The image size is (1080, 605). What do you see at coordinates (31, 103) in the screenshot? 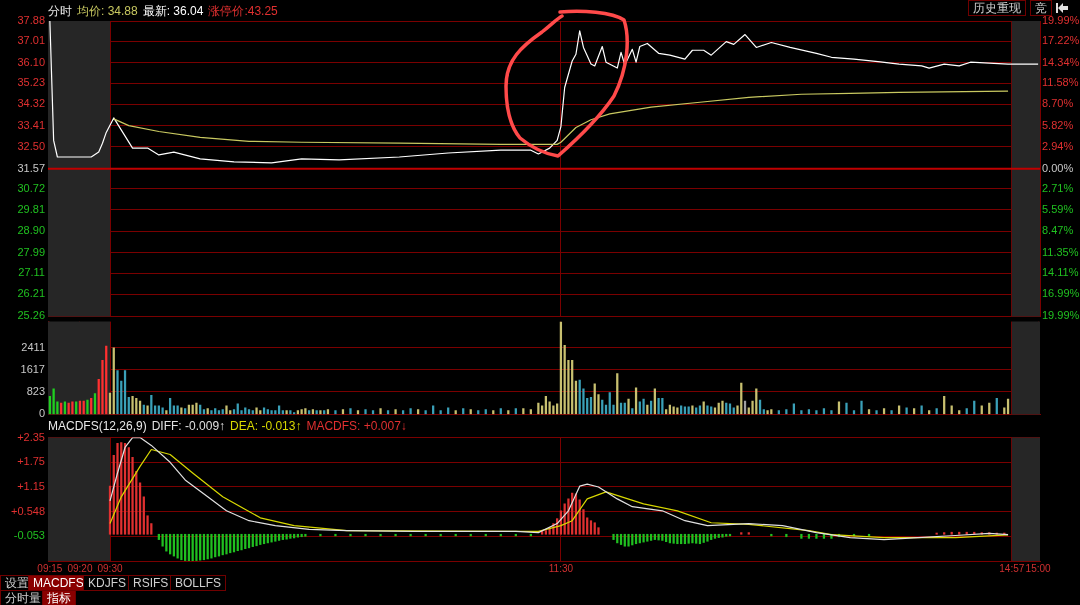
I see `y-tick-label: 34.32` at bounding box center [31, 103].